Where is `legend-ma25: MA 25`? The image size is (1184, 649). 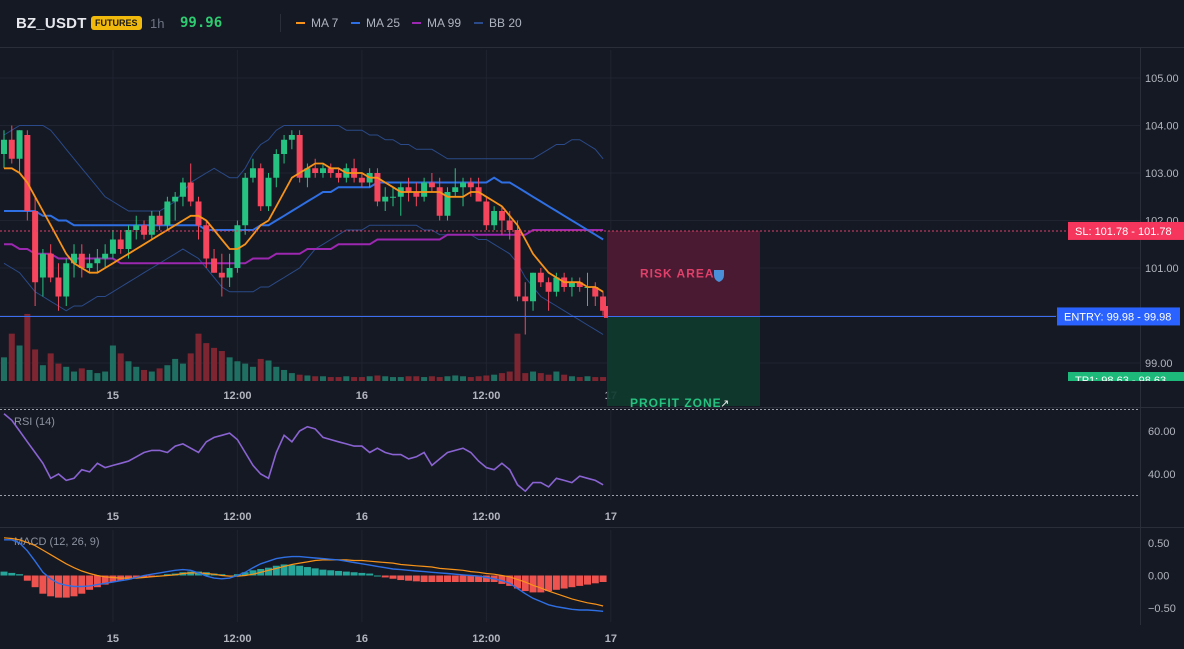
legend-ma25: MA 25 is located at coordinates (375, 23).